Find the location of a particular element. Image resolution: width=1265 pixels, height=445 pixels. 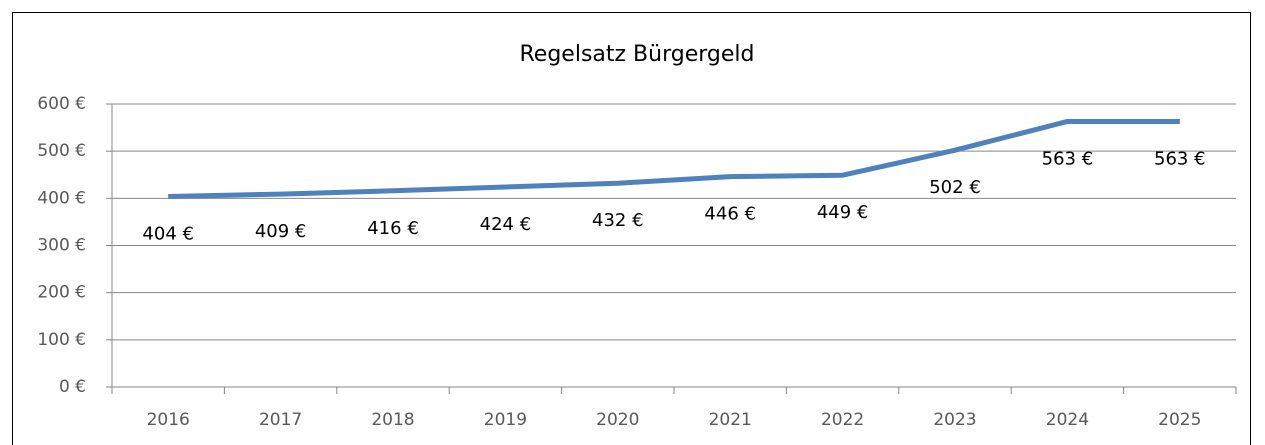

x-tick-label: 2020 is located at coordinates (617, 420).